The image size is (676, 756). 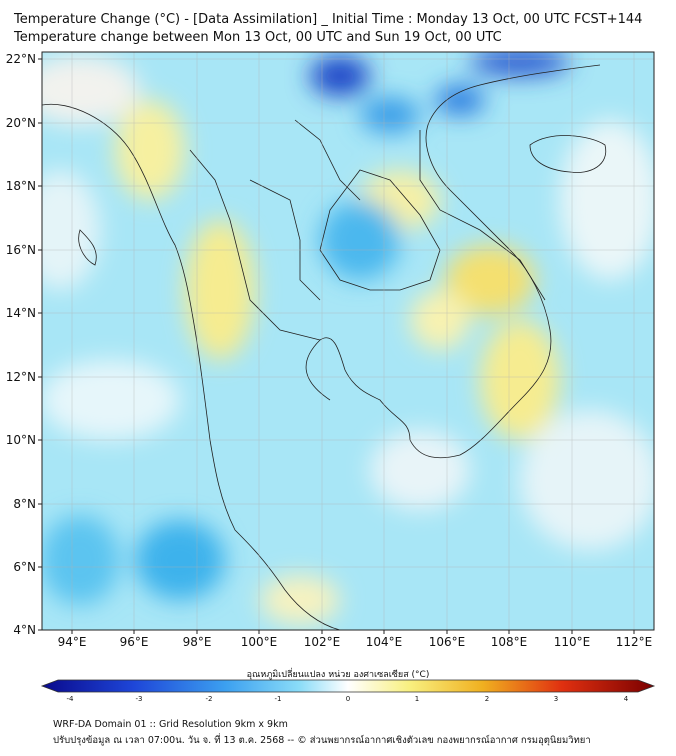 What do you see at coordinates (634, 642) in the screenshot?
I see `lon-label: 112°E` at bounding box center [634, 642].